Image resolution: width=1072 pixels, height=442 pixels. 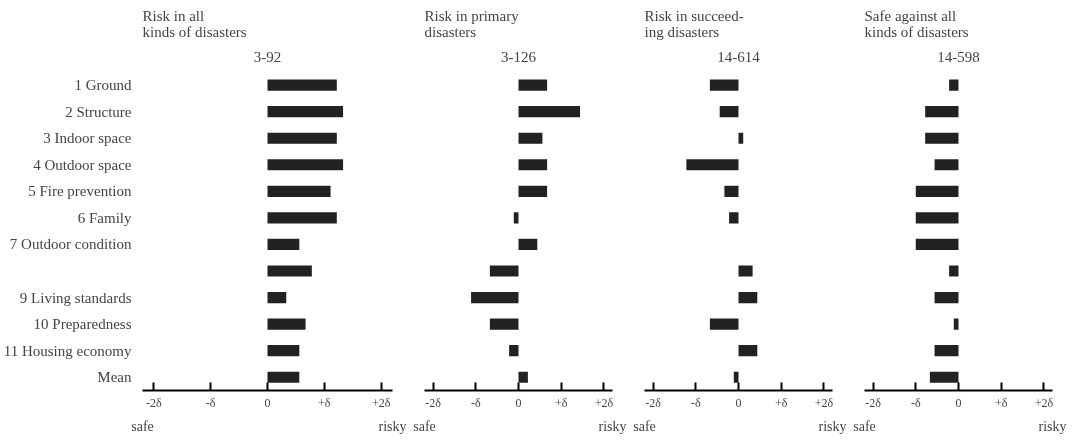 What do you see at coordinates (98, 111) in the screenshot?
I see `y-tick-label: 2 Structure` at bounding box center [98, 111].